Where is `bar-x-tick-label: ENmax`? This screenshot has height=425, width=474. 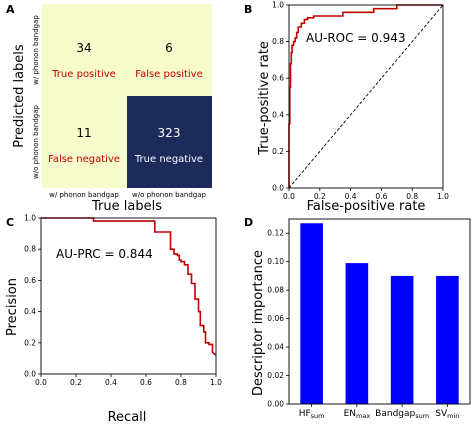
bar-x-tick-label: ENmax is located at coordinates (357, 414).